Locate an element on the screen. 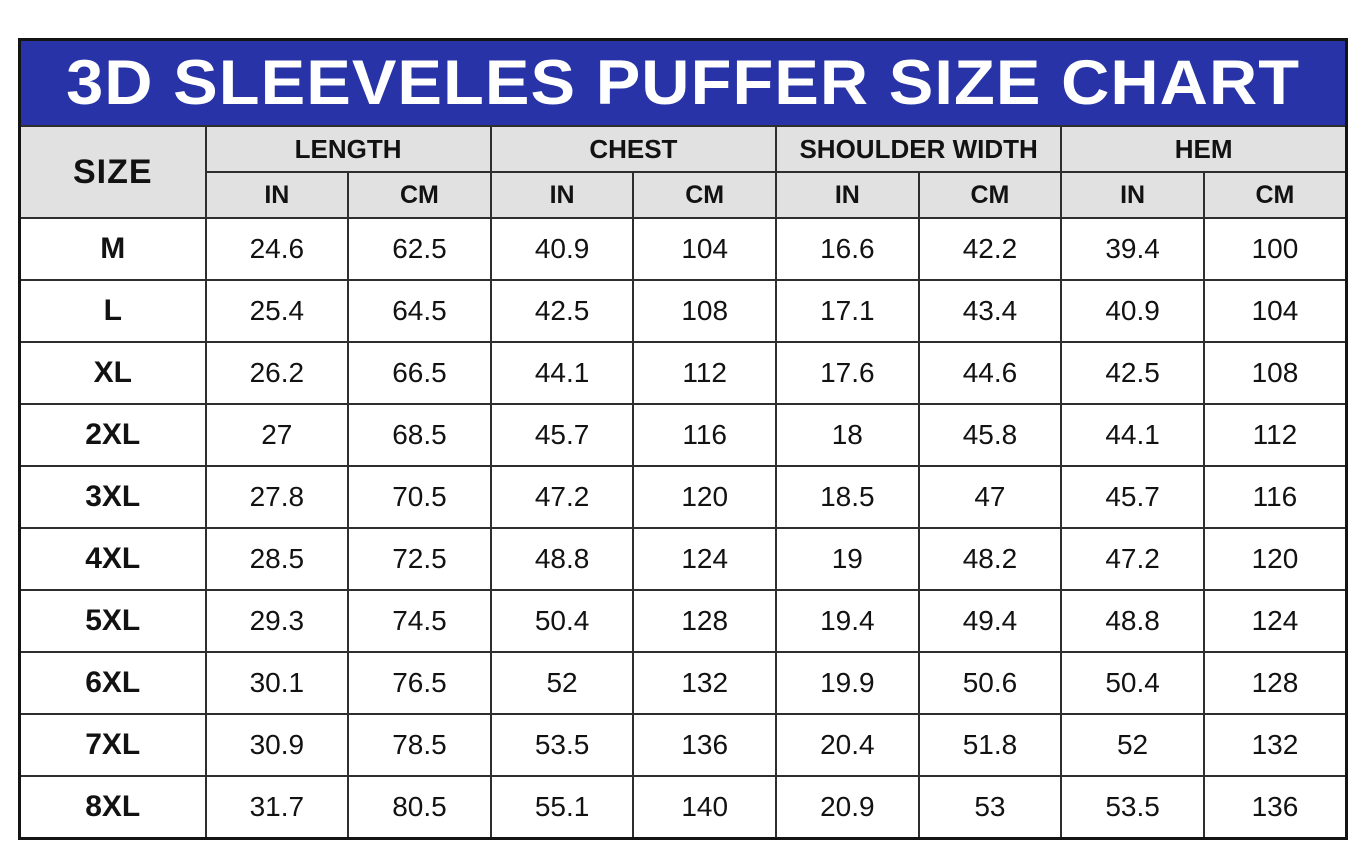  measurement-group-header: LENGTH is located at coordinates (348, 149).